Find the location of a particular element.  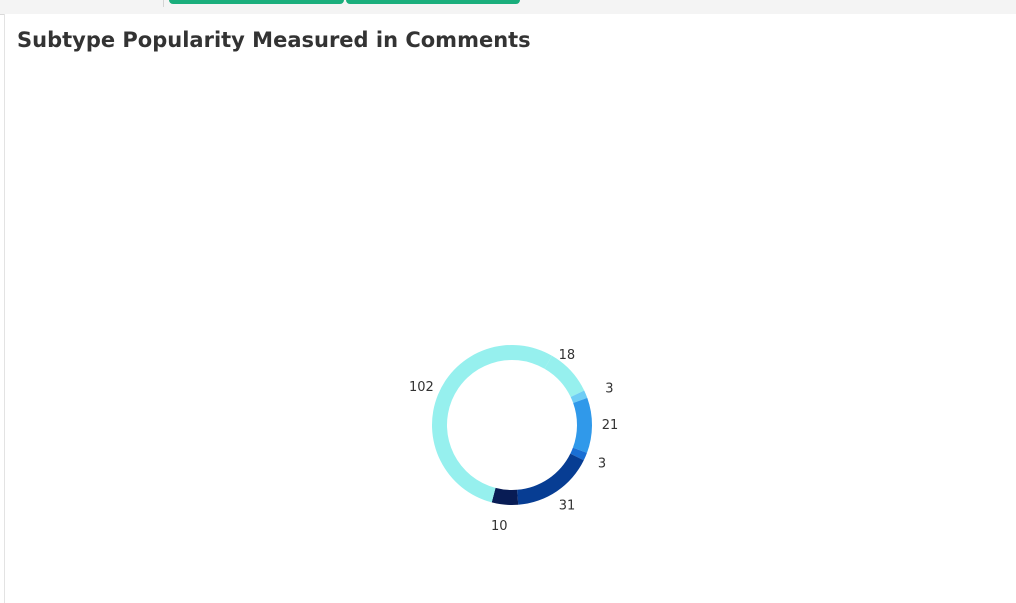

donut-slices is located at coordinates (512, 425).